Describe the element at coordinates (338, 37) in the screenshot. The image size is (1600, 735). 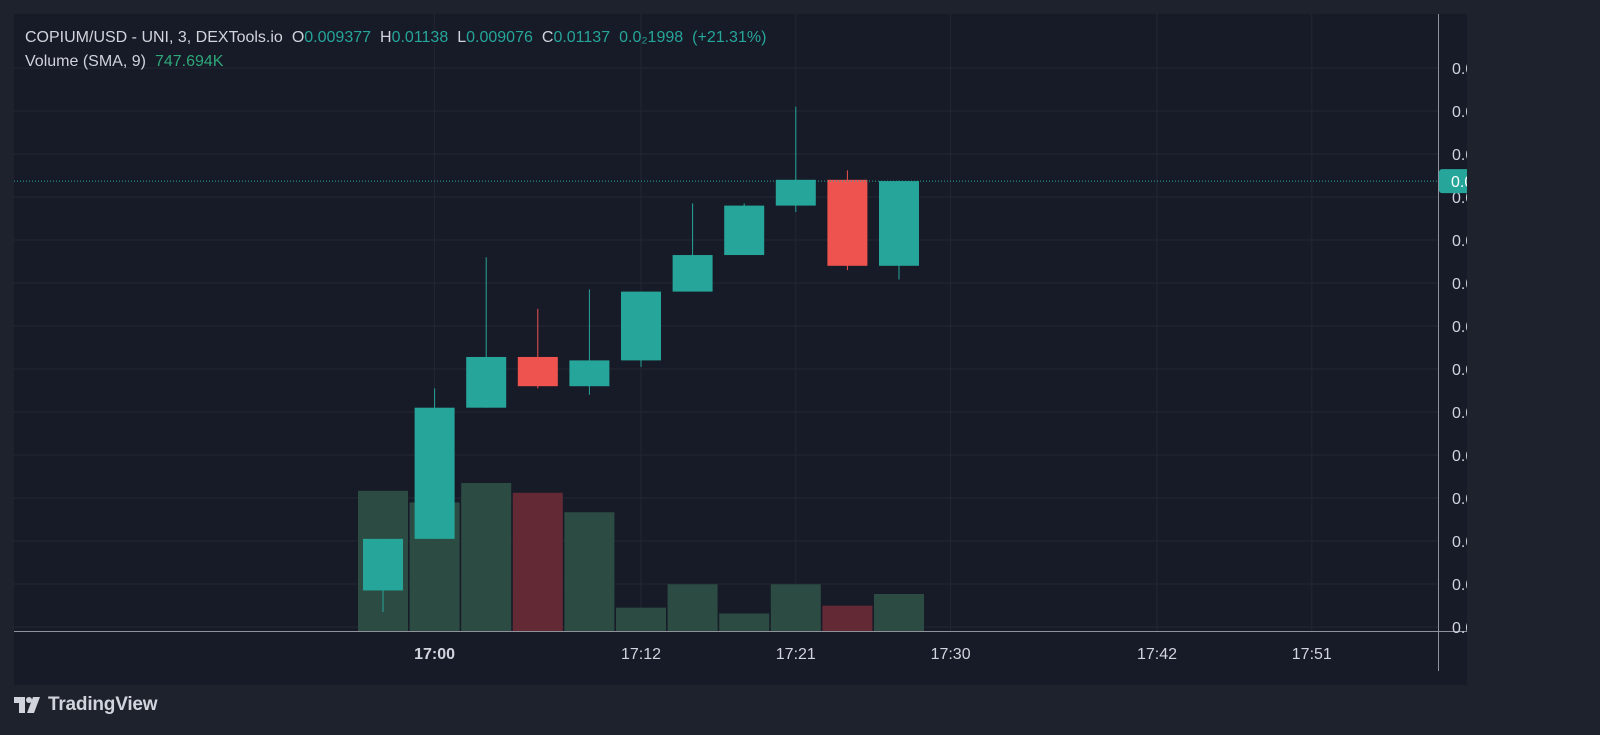
I see `open-value: 0.009377` at that location.